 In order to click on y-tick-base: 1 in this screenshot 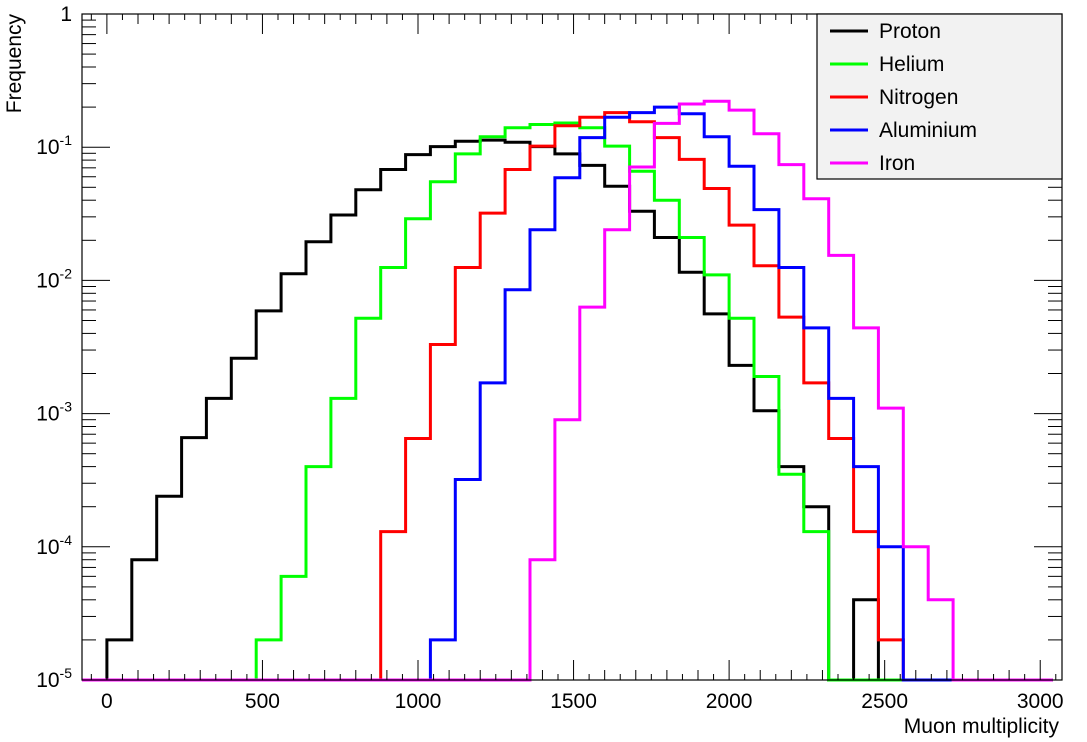, I will do `click(66, 14)`.